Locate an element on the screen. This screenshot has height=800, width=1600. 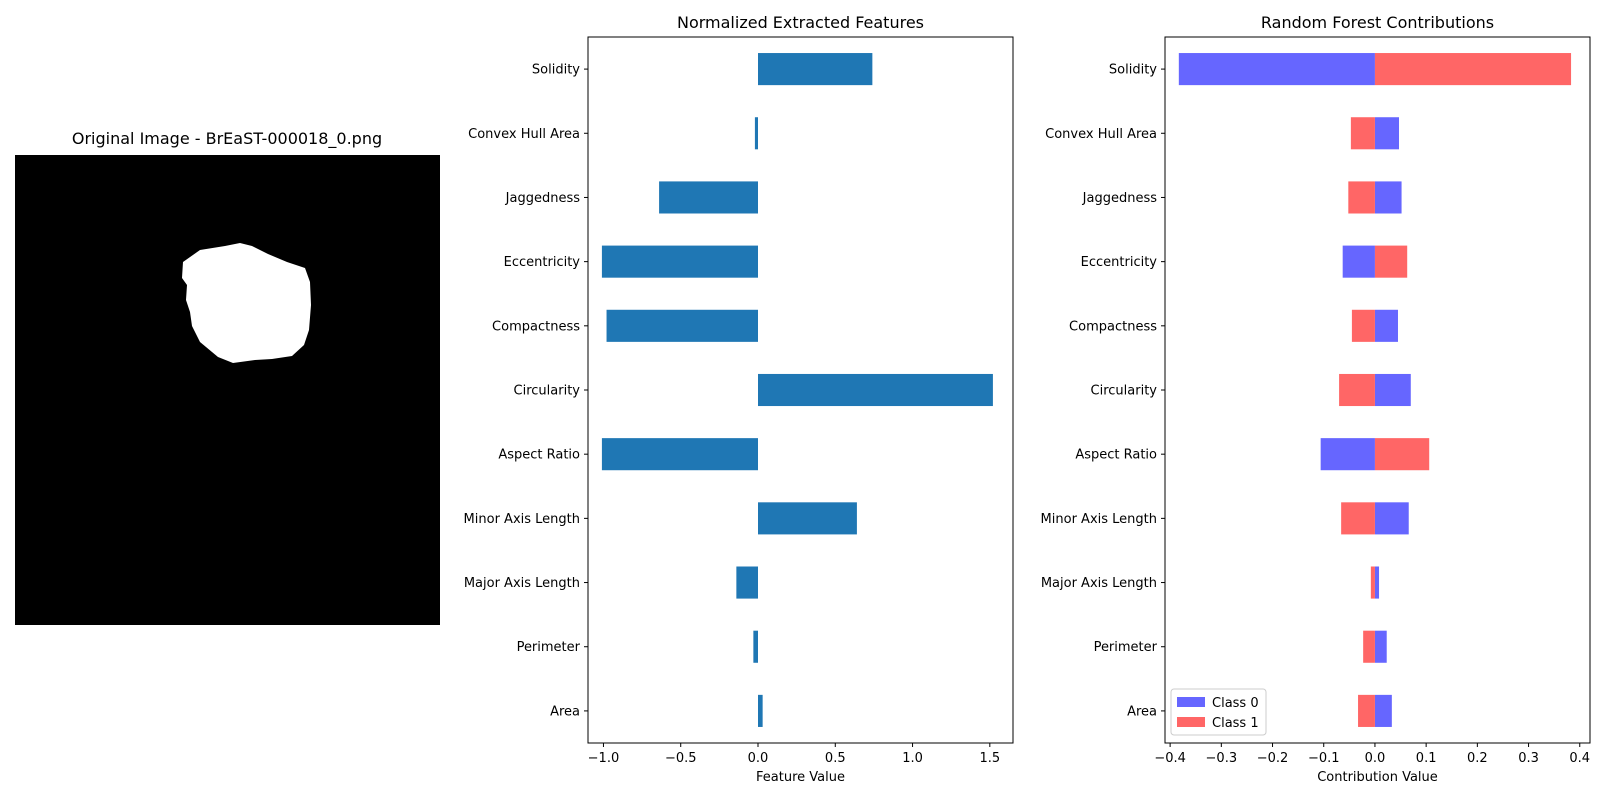
image-title: Original Image - BrEaST-000018_0.png is located at coordinates (227, 139).